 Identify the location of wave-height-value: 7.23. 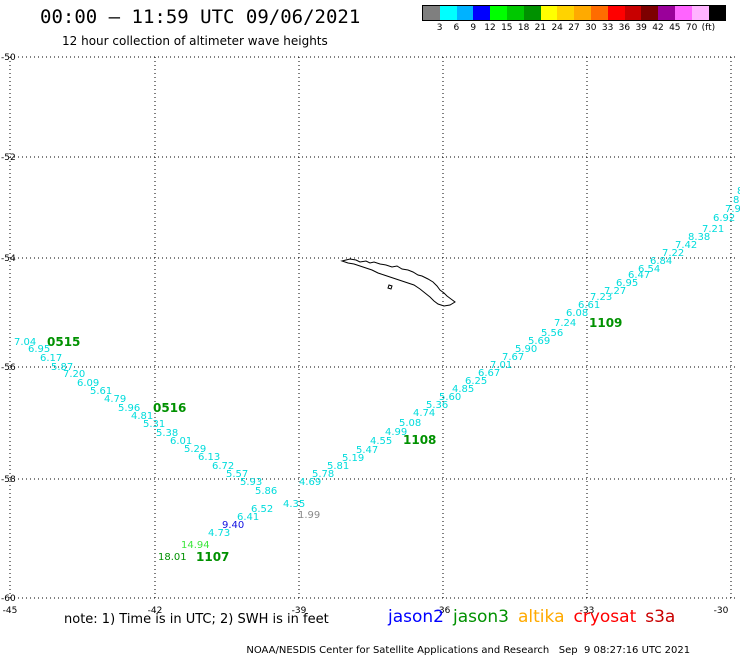
(601, 297).